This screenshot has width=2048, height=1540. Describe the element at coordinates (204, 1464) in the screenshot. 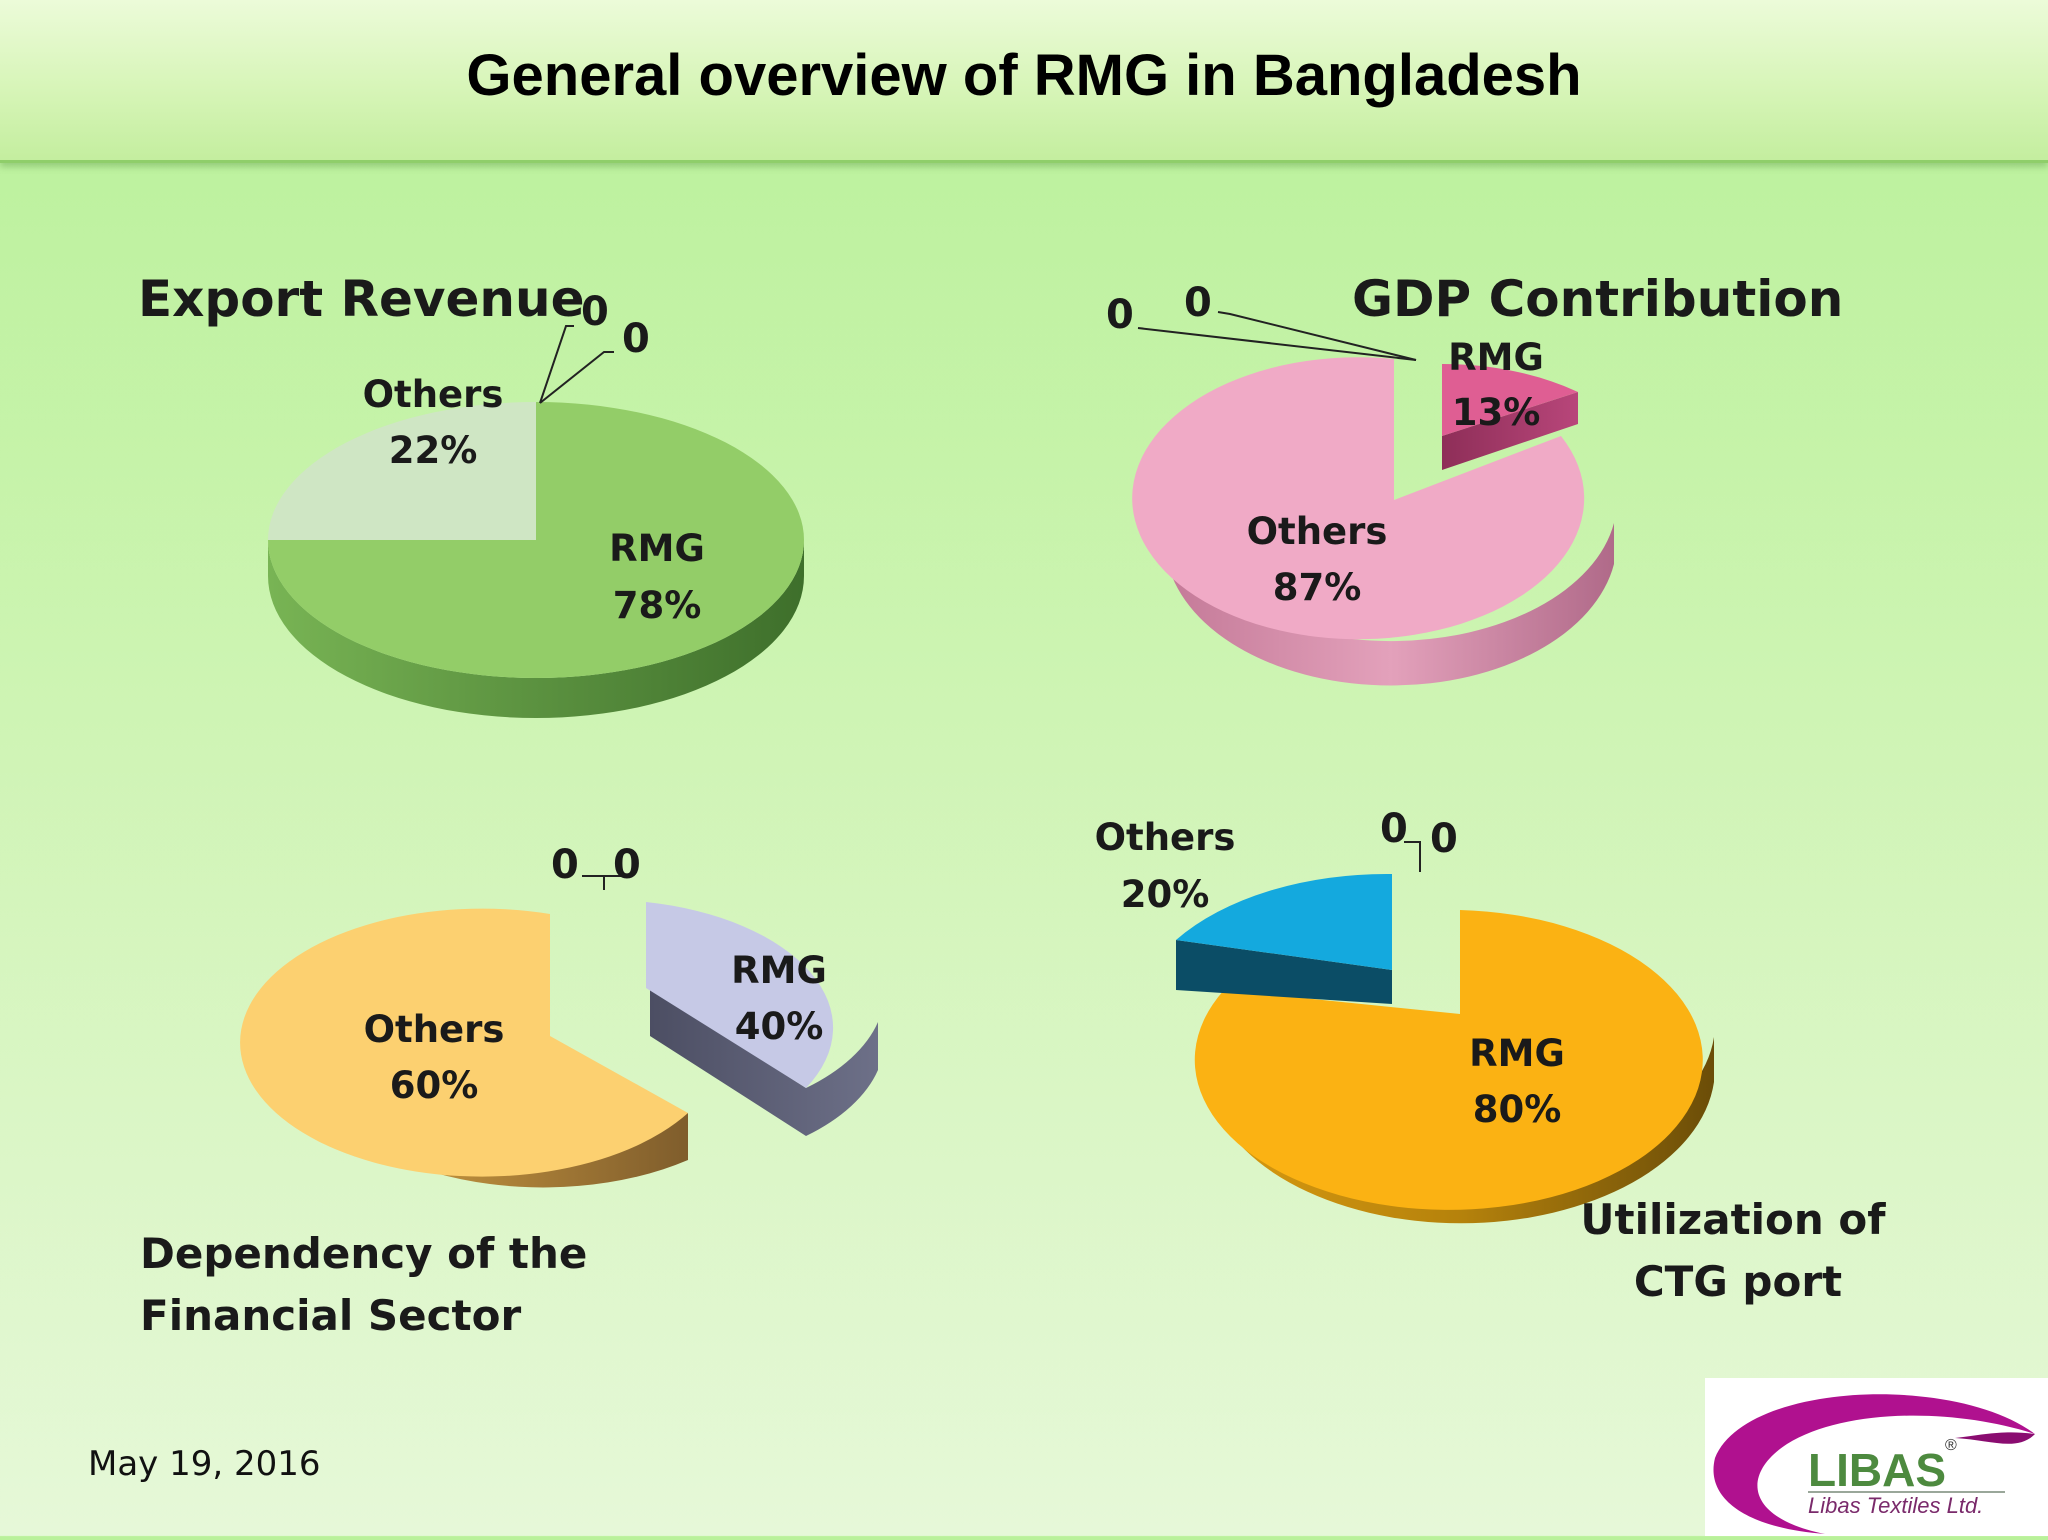

I see `slide-date: May 19, 2016` at that location.